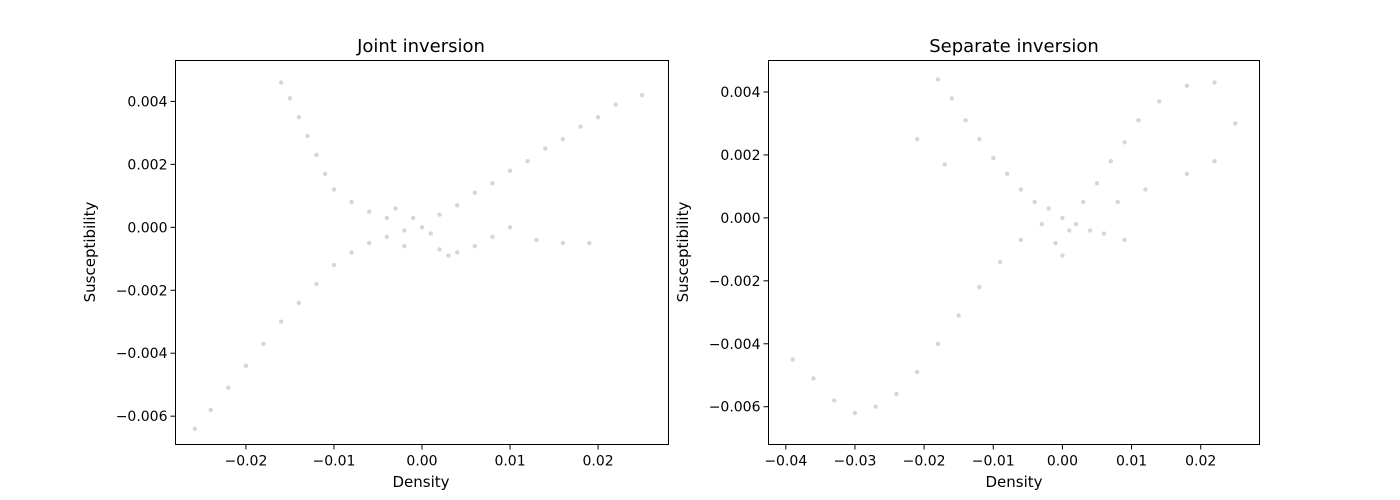 The width and height of the screenshot is (1400, 500). I want to click on y-tick-label: −0.004, so click(735, 345).